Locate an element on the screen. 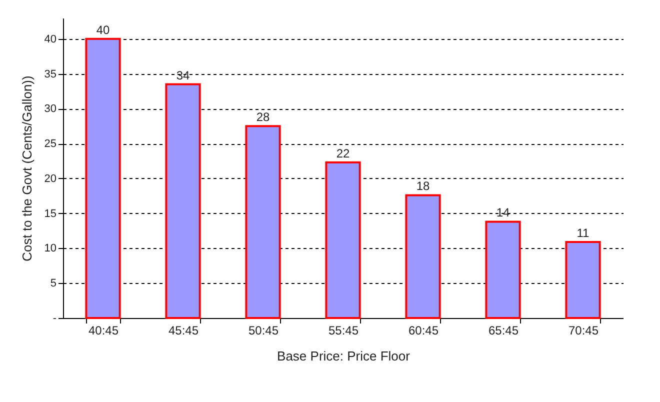 The image size is (660, 402). x-tick-label: 50:45 is located at coordinates (263, 331).